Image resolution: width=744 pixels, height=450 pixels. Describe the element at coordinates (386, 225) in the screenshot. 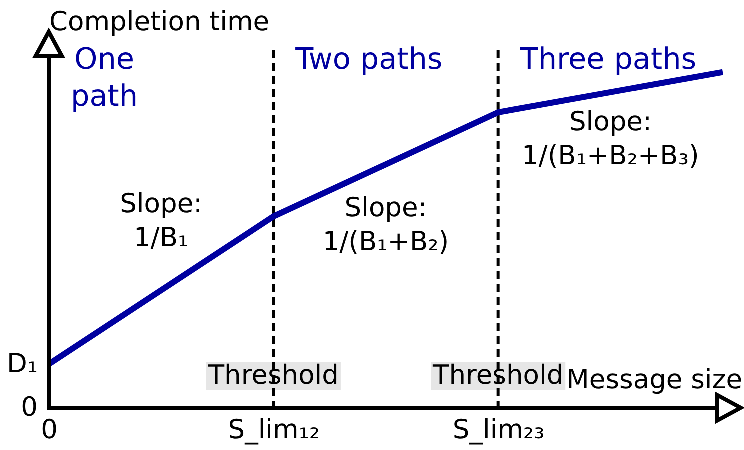

I see `annotation: Slope: 1/(B₁+B₂)` at that location.